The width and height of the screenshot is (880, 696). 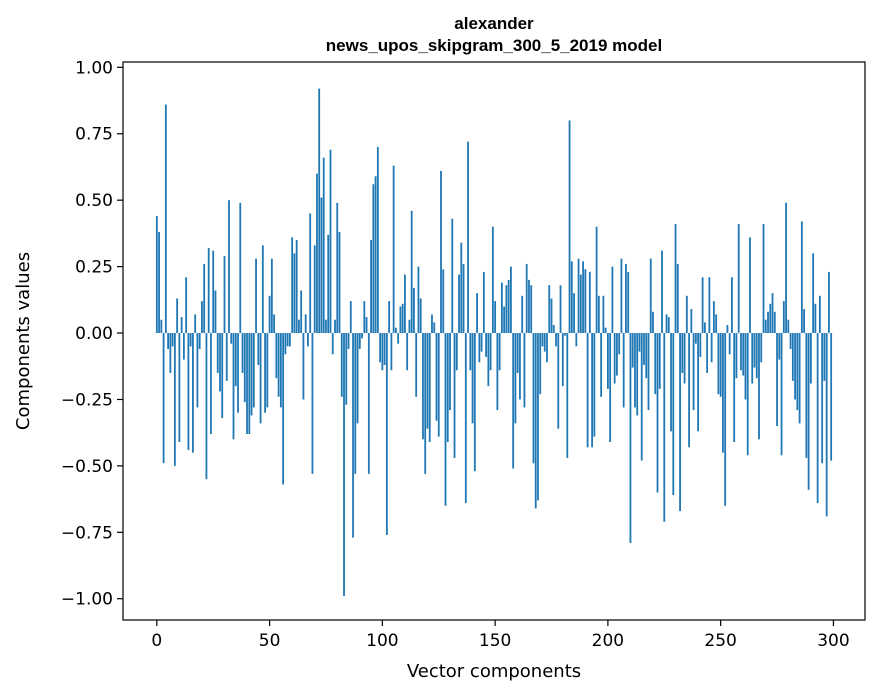 What do you see at coordinates (494, 23) in the screenshot?
I see `chart-title: alexander` at bounding box center [494, 23].